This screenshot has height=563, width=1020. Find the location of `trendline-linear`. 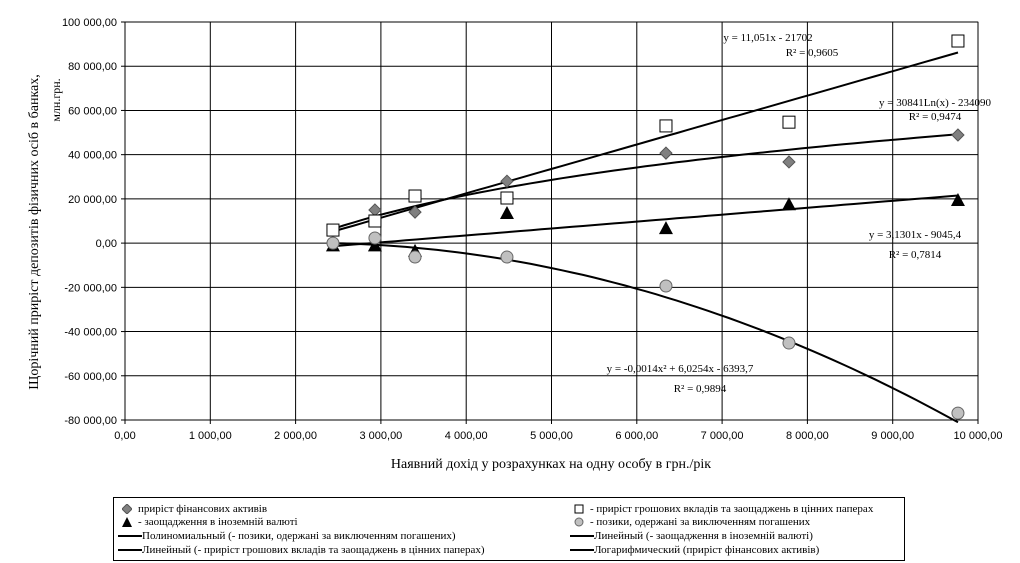

trendline-linear is located at coordinates (645, 221).